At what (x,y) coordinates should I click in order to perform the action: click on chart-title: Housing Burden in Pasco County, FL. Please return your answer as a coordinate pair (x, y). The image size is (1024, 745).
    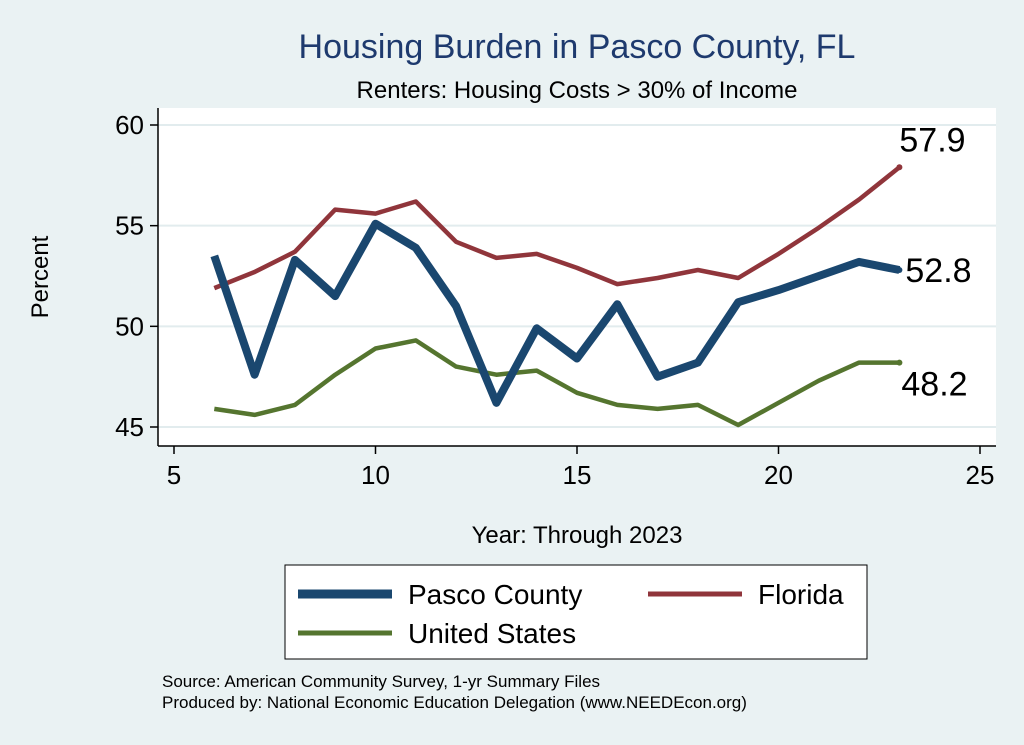
    Looking at the image, I should click on (577, 47).